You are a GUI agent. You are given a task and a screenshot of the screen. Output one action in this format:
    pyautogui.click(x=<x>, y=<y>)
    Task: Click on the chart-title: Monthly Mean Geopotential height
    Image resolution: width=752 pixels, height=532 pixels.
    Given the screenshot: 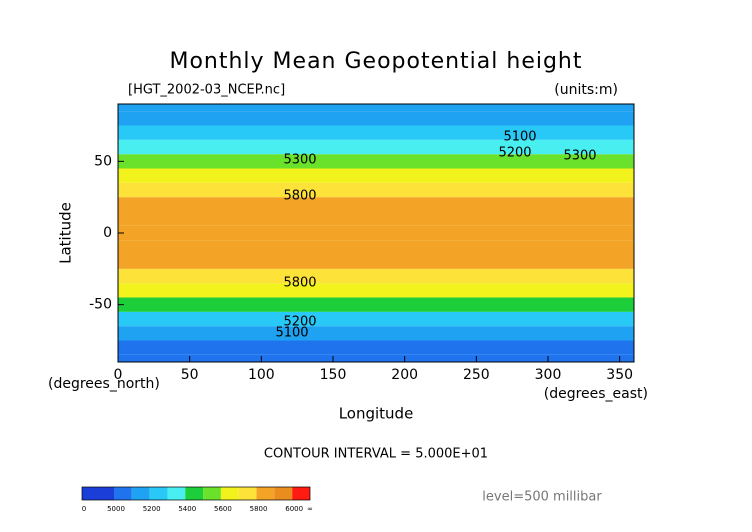 What is the action you would take?
    pyautogui.click(x=375, y=61)
    